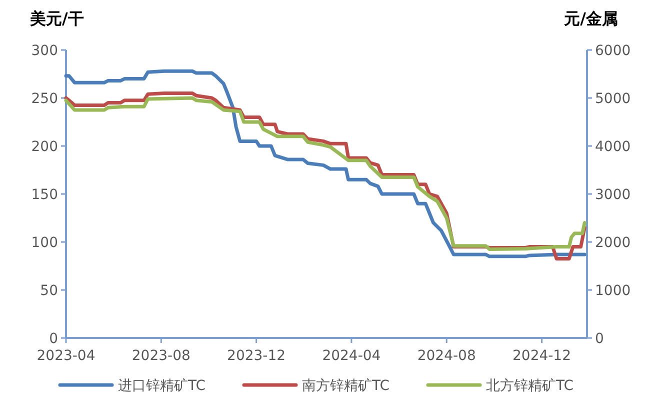 This screenshot has height=403, width=659. Describe the element at coordinates (44, 195) in the screenshot. I see `y-tick-label: 150` at that location.